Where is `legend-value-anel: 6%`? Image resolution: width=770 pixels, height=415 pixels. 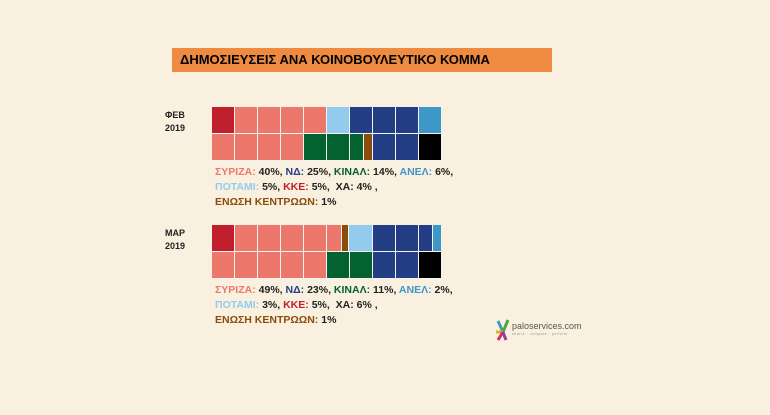
legend-value-anel: 6% is located at coordinates (443, 172).